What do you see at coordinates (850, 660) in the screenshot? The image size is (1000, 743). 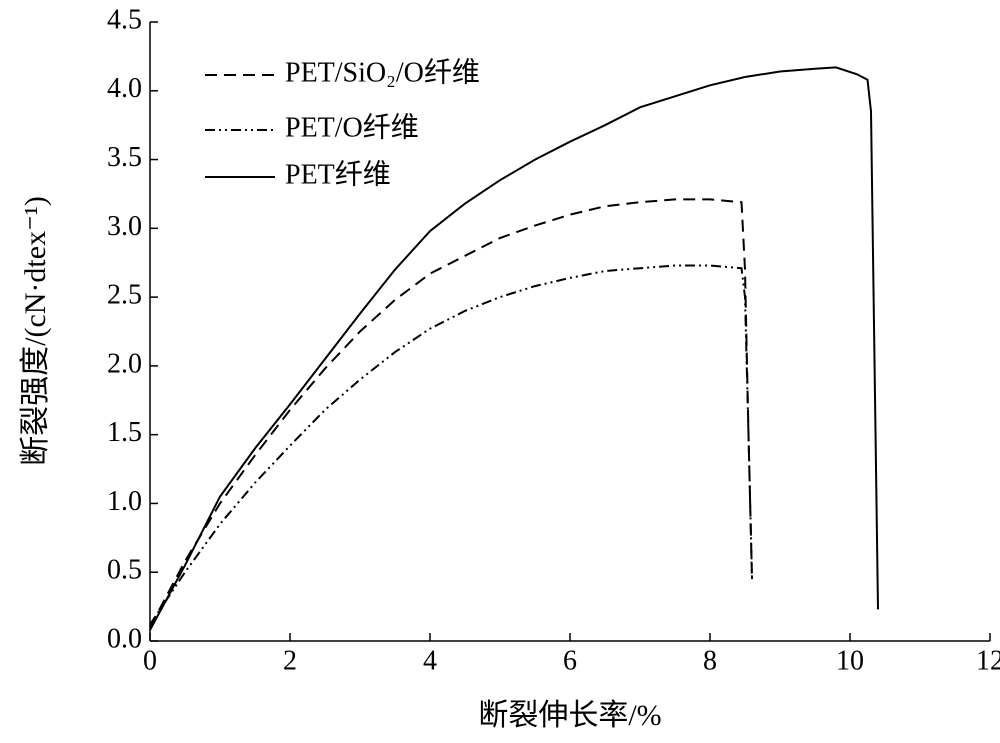 I see `x-tick-label: 10` at bounding box center [850, 660].